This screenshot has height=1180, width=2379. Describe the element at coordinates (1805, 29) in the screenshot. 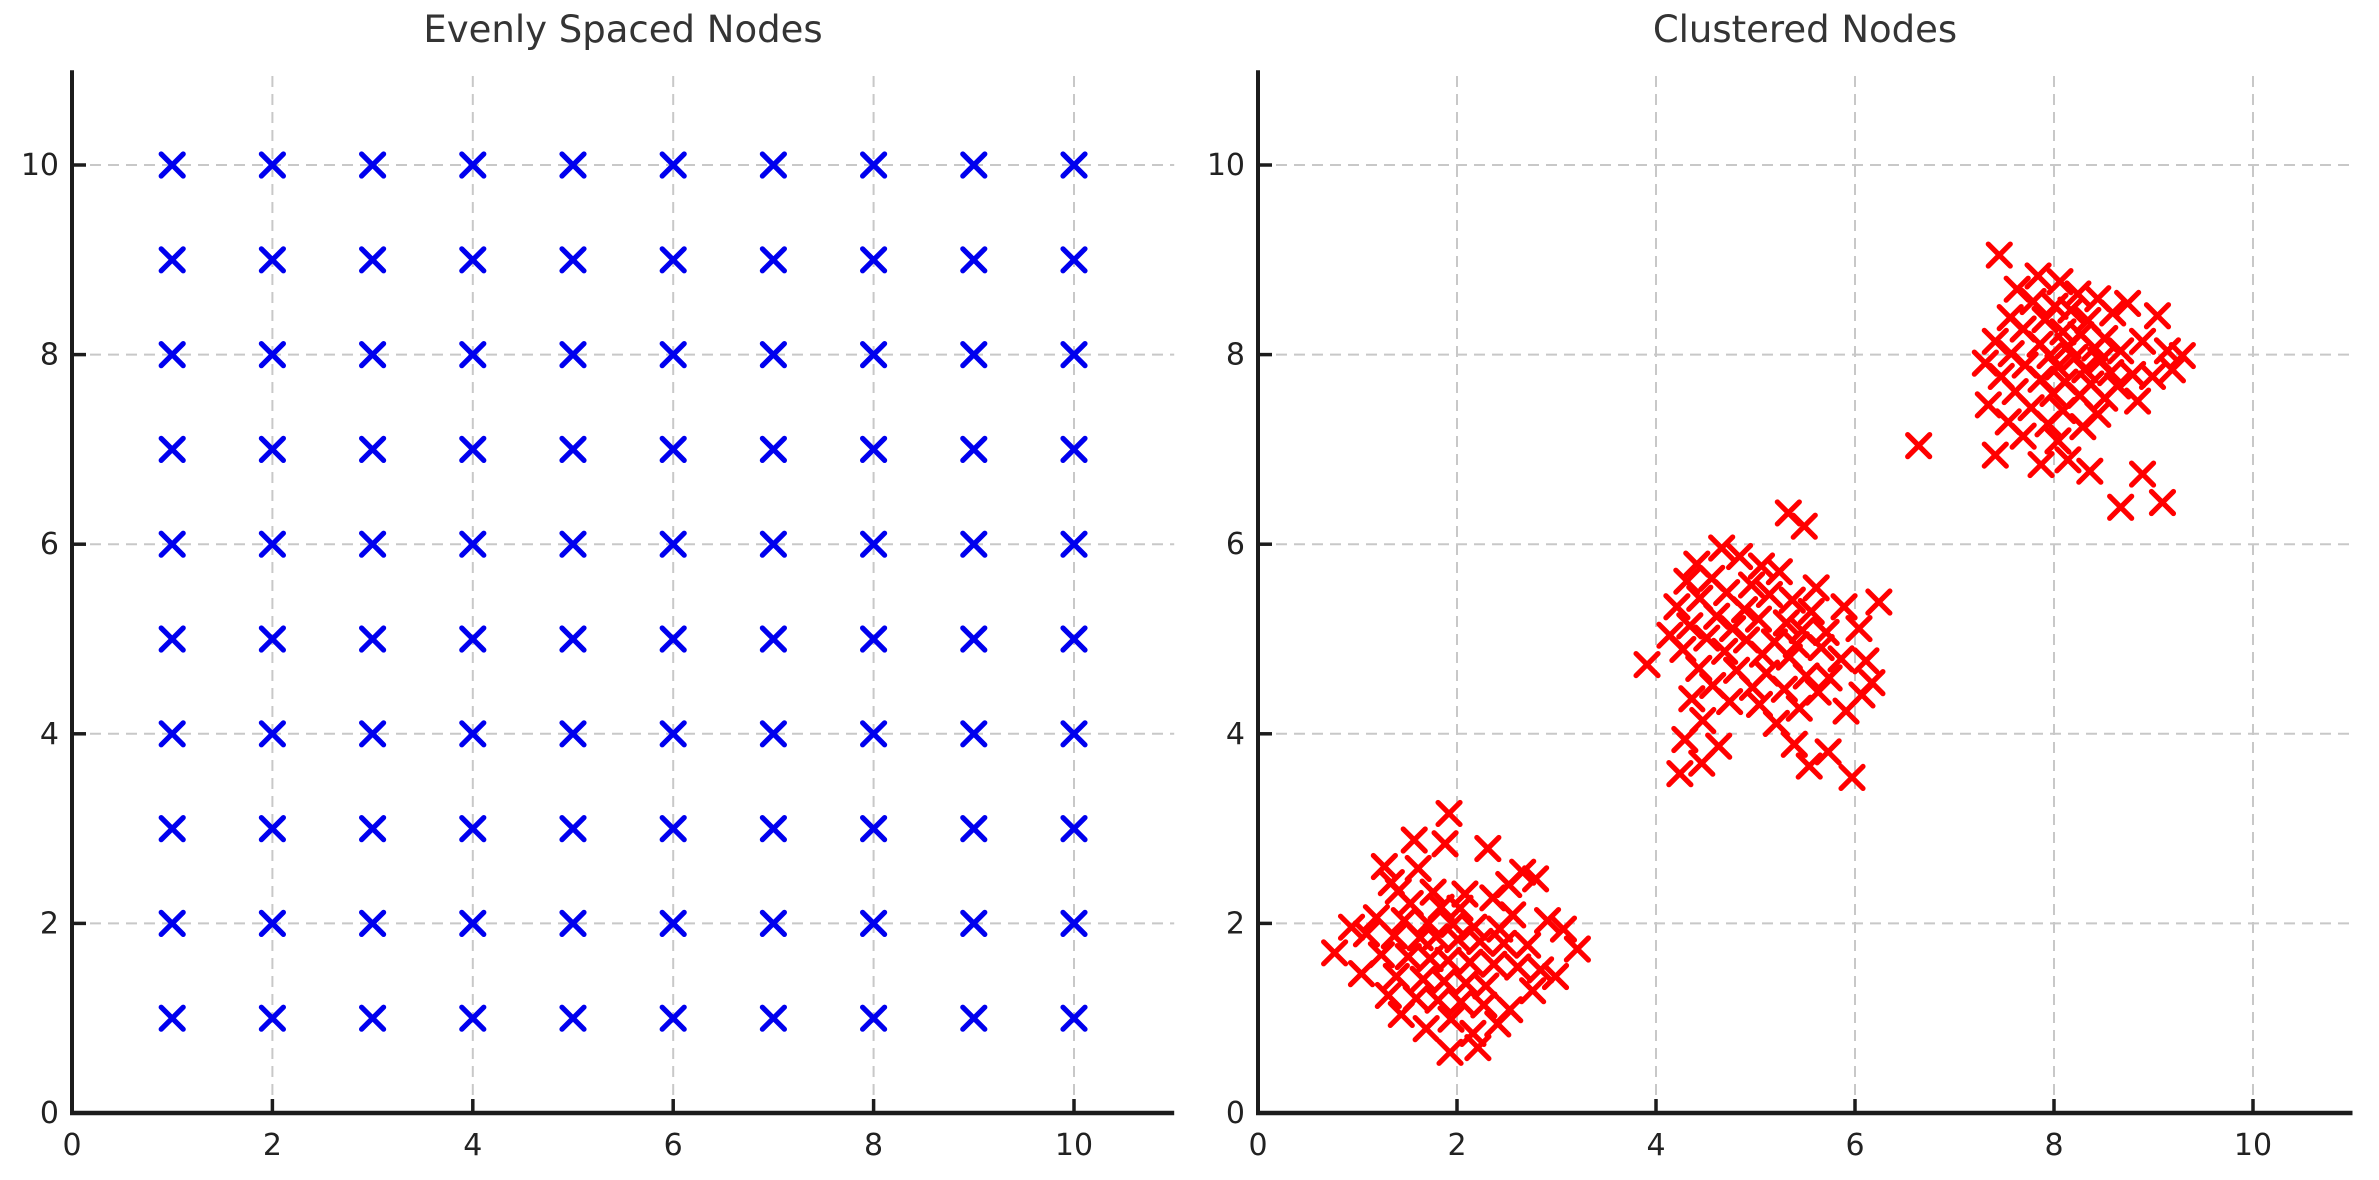

I see `right-plot-title: Clustered Nodes` at that location.